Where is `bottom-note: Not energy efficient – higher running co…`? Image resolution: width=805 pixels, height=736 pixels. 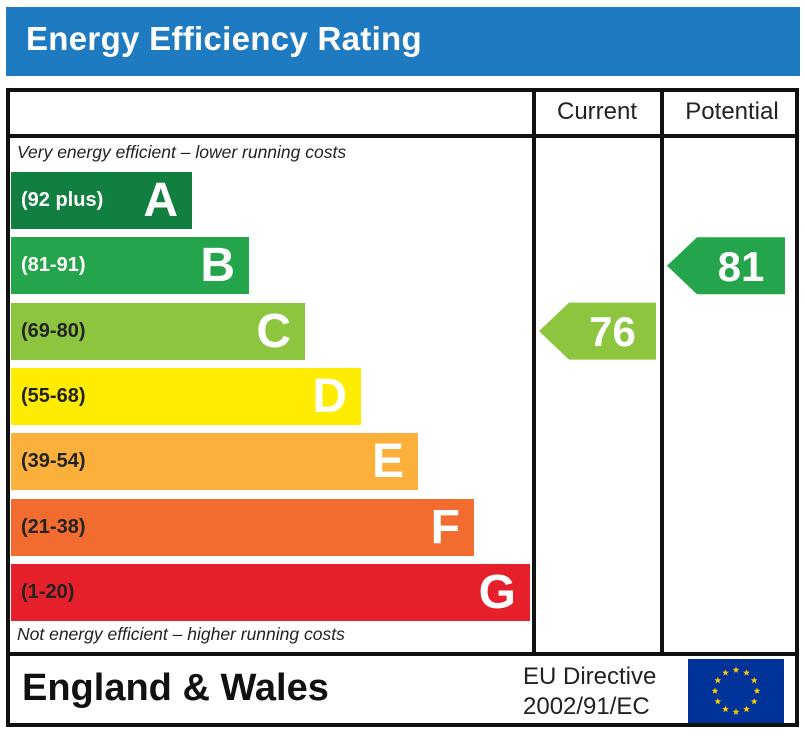 bottom-note: Not energy efficient – higher running co… is located at coordinates (181, 634).